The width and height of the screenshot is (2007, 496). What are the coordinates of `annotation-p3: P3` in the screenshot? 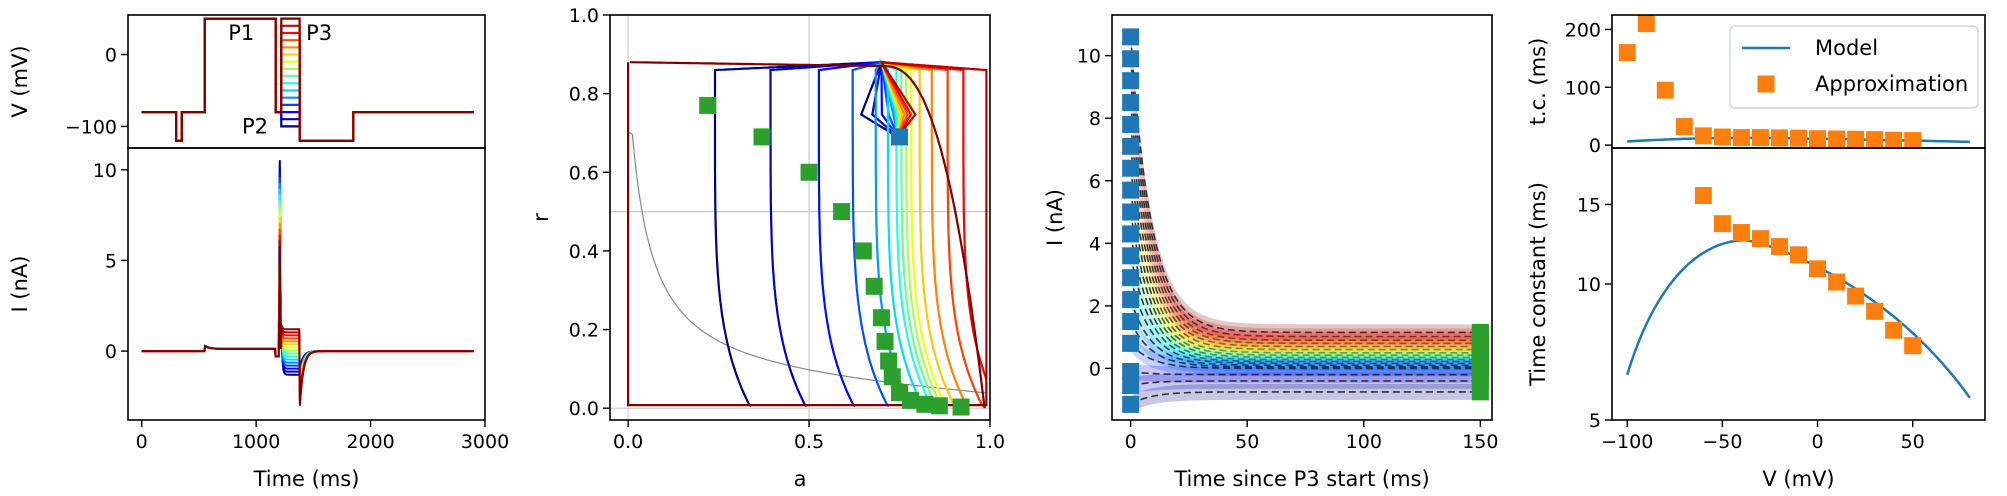 It's located at (319, 33).